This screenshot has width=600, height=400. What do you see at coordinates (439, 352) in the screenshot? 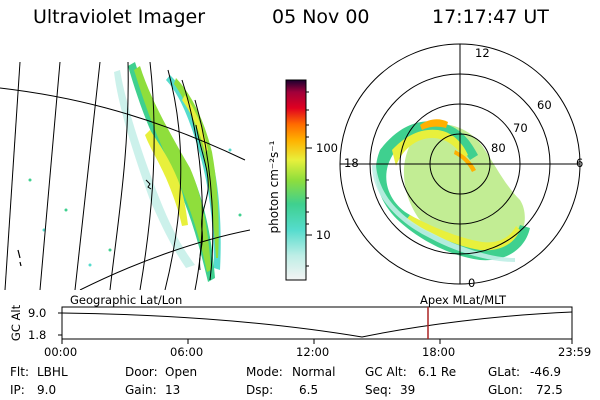
I see `timeline-xtick-1800: 18:00` at bounding box center [439, 352].